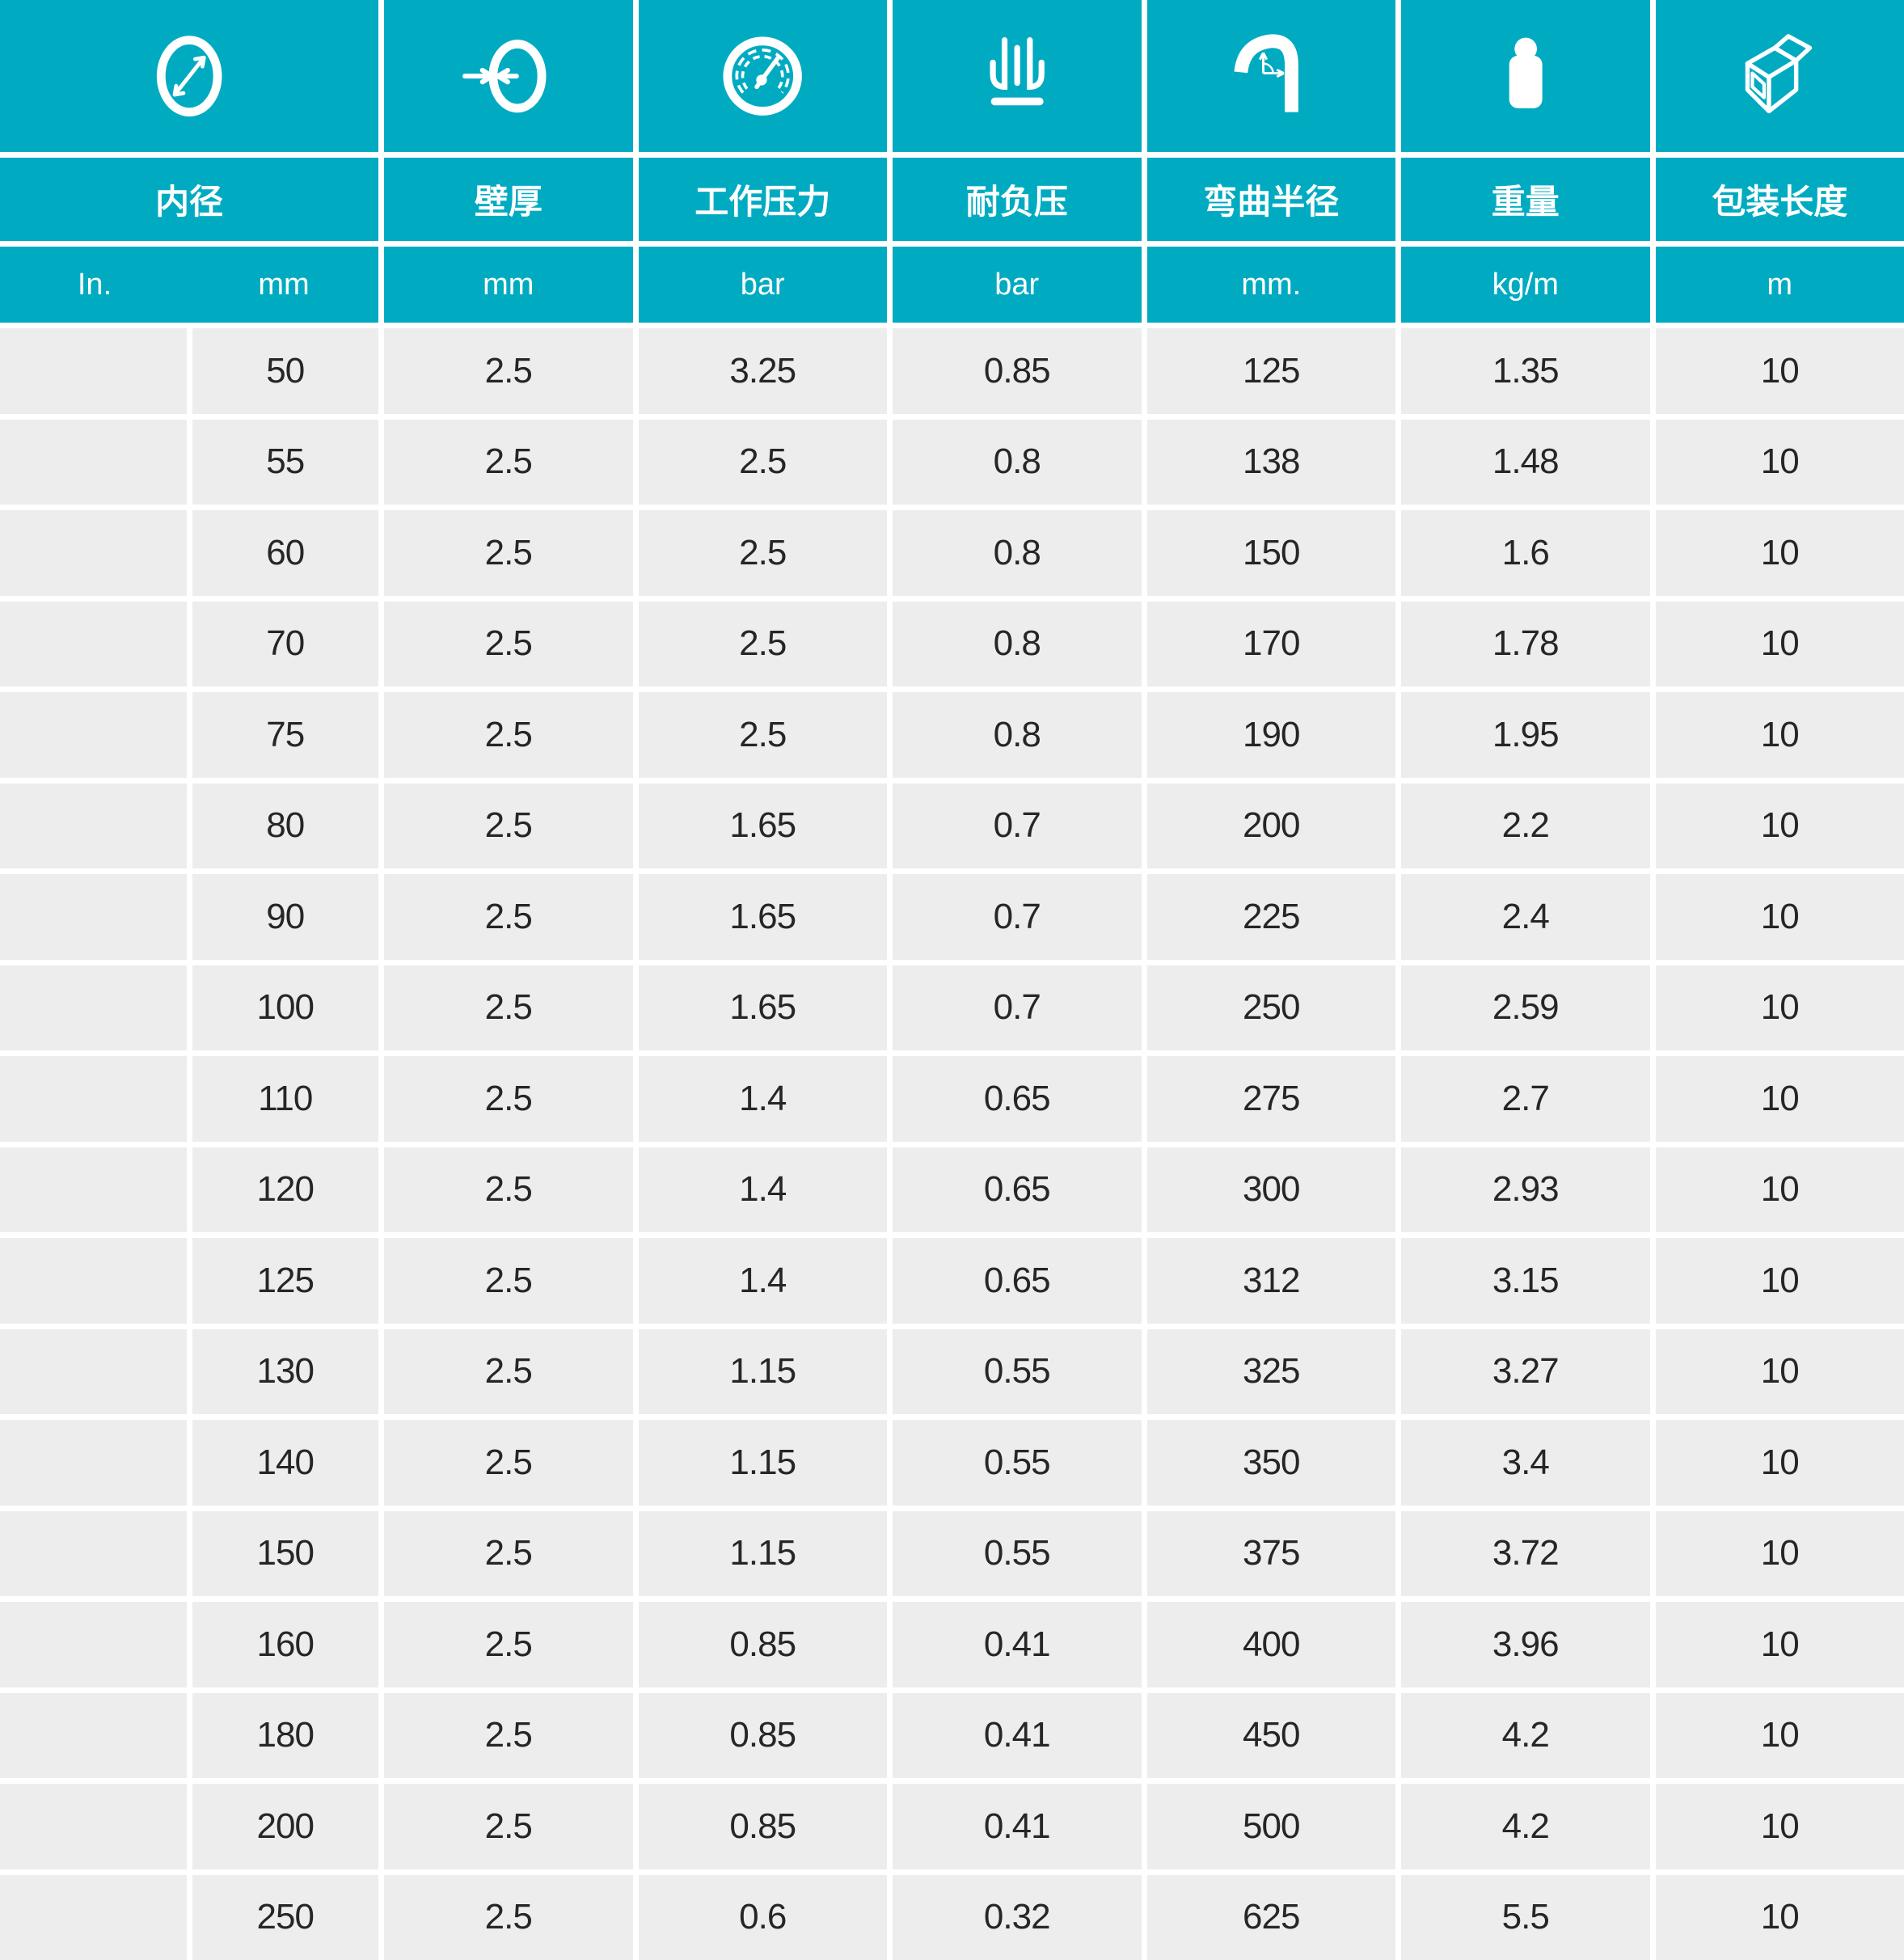  What do you see at coordinates (1018, 1463) in the screenshot?
I see `cell-vacuum-resistance: 0.55` at bounding box center [1018, 1463].